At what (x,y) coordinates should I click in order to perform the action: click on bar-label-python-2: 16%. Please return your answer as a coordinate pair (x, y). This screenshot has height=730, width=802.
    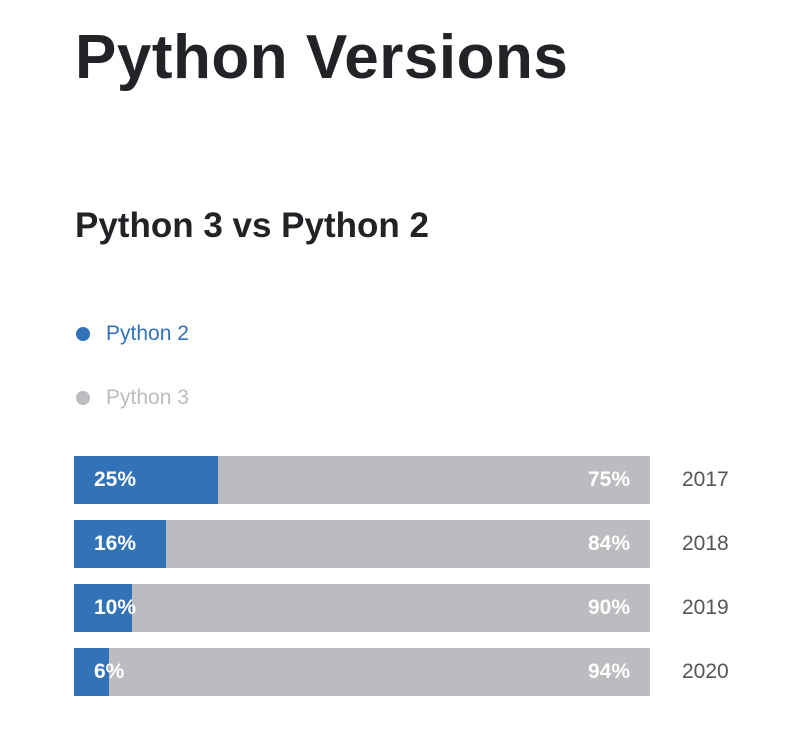
    Looking at the image, I should click on (115, 543).